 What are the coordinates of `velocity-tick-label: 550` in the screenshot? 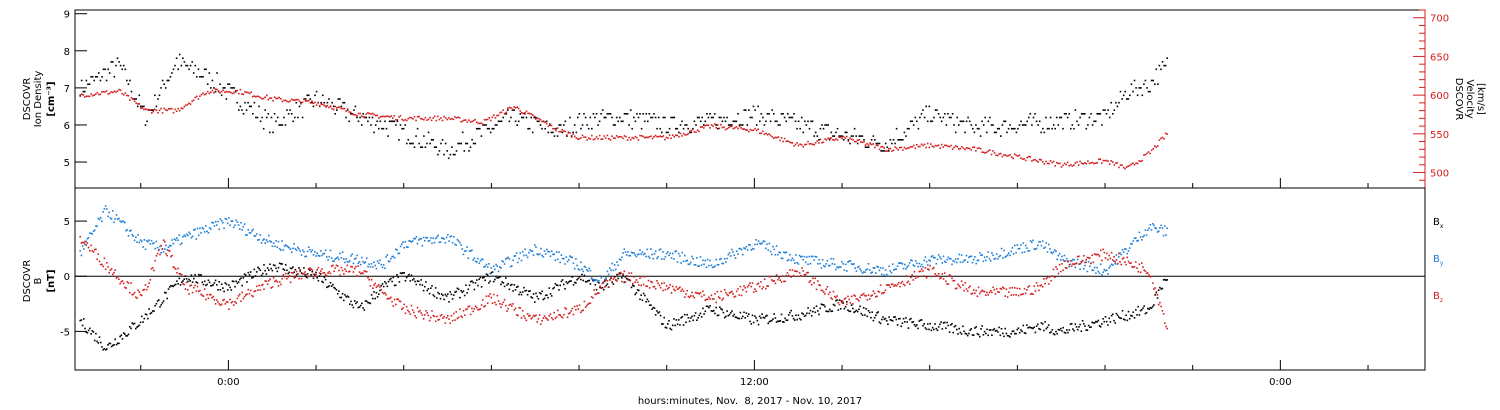 It's located at (1439, 135).